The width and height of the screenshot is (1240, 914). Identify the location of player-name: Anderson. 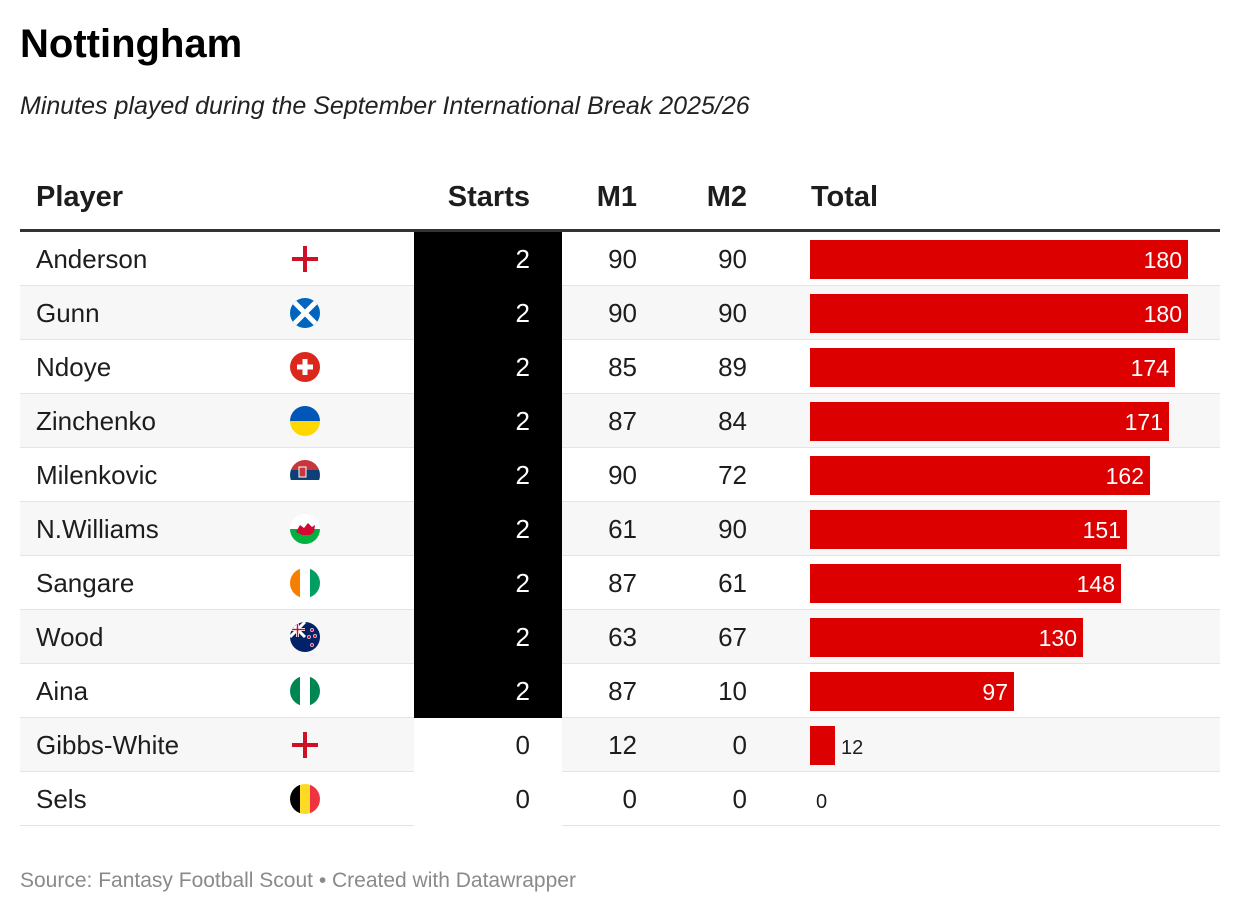
(92, 259).